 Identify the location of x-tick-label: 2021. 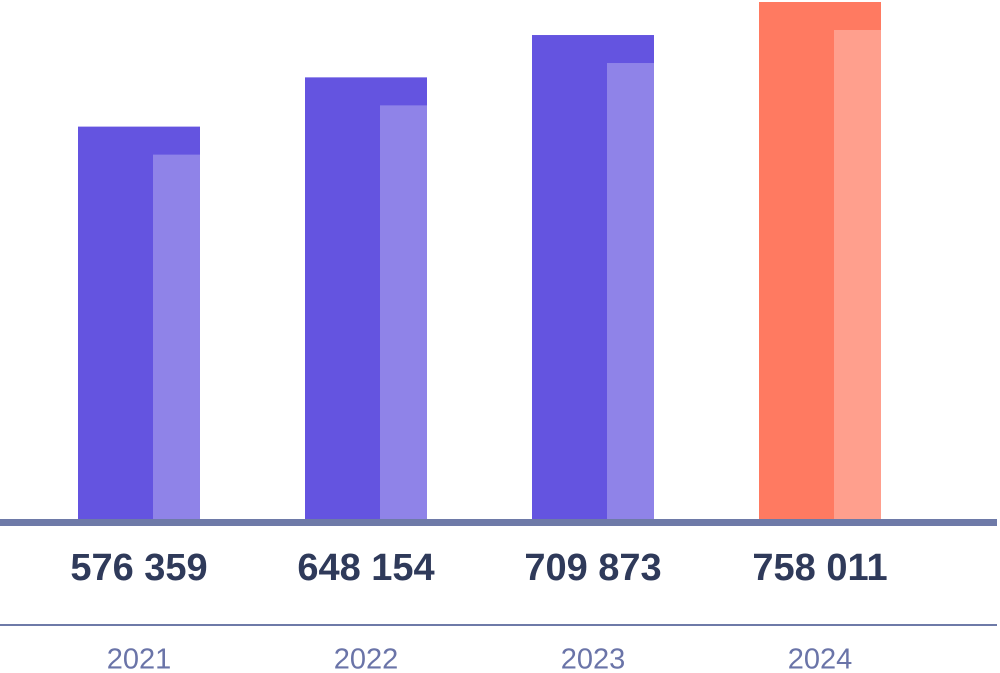
(139, 658).